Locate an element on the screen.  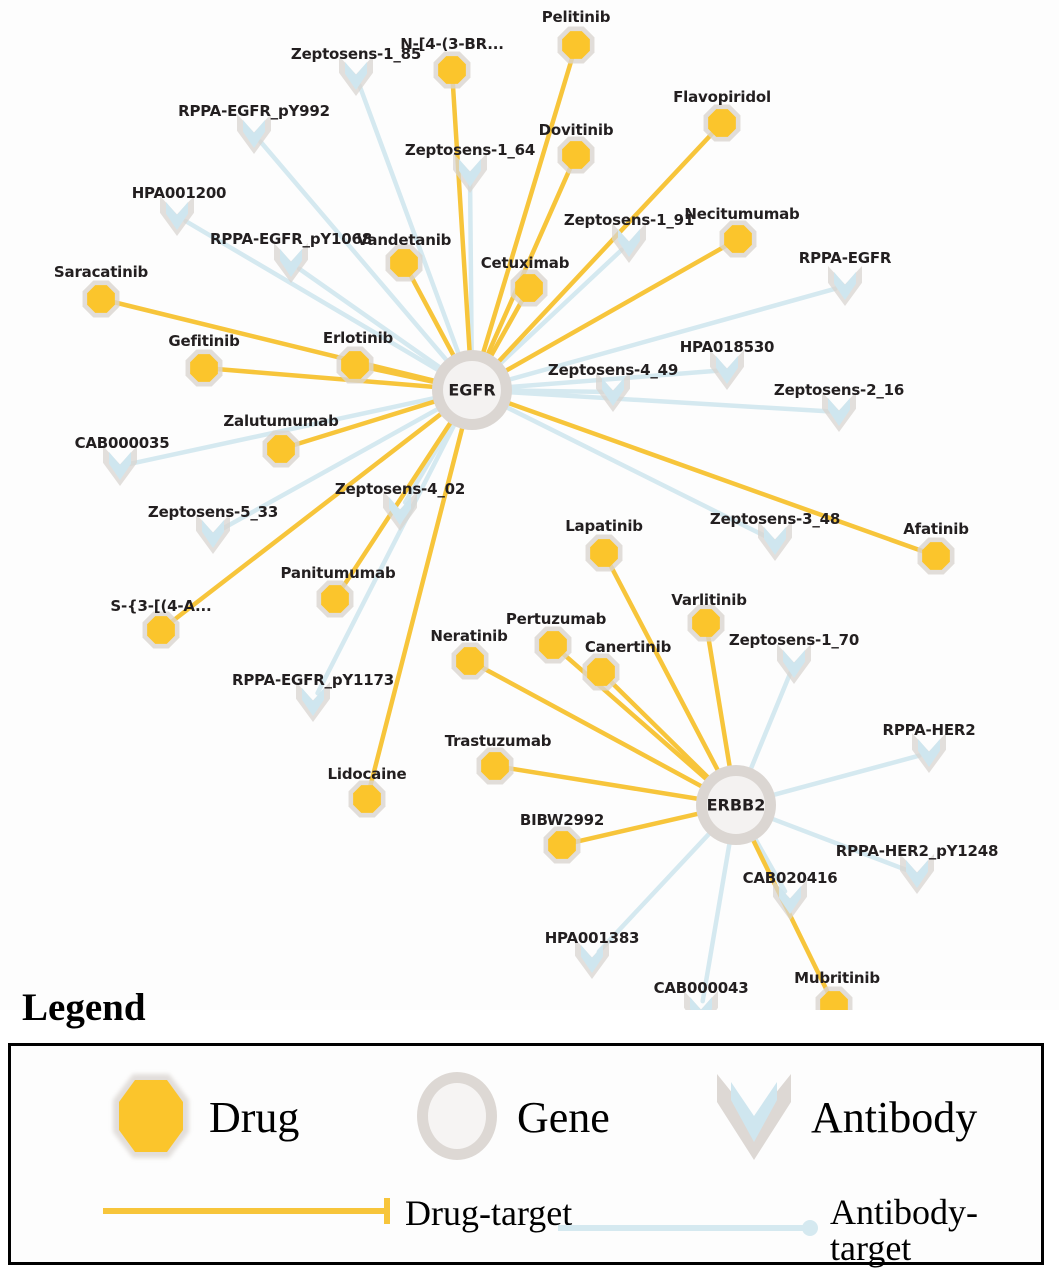
legend-label-gene: Gene is located at coordinates (563, 1117).